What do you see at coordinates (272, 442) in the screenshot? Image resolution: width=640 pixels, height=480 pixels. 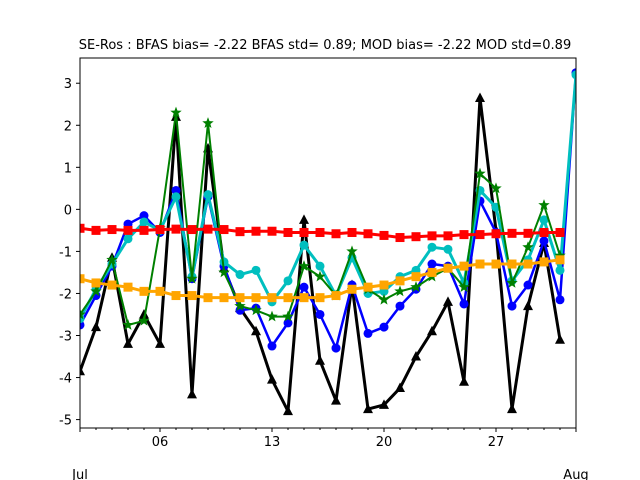 I see `x-tick-label: 13` at bounding box center [272, 442].